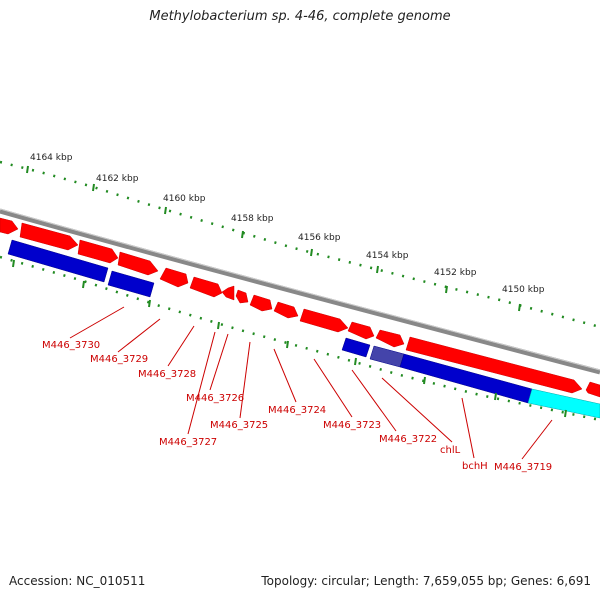 This screenshot has height=600, width=600. What do you see at coordinates (563, 403) in the screenshot?
I see `highlight-cds` at bounding box center [563, 403].